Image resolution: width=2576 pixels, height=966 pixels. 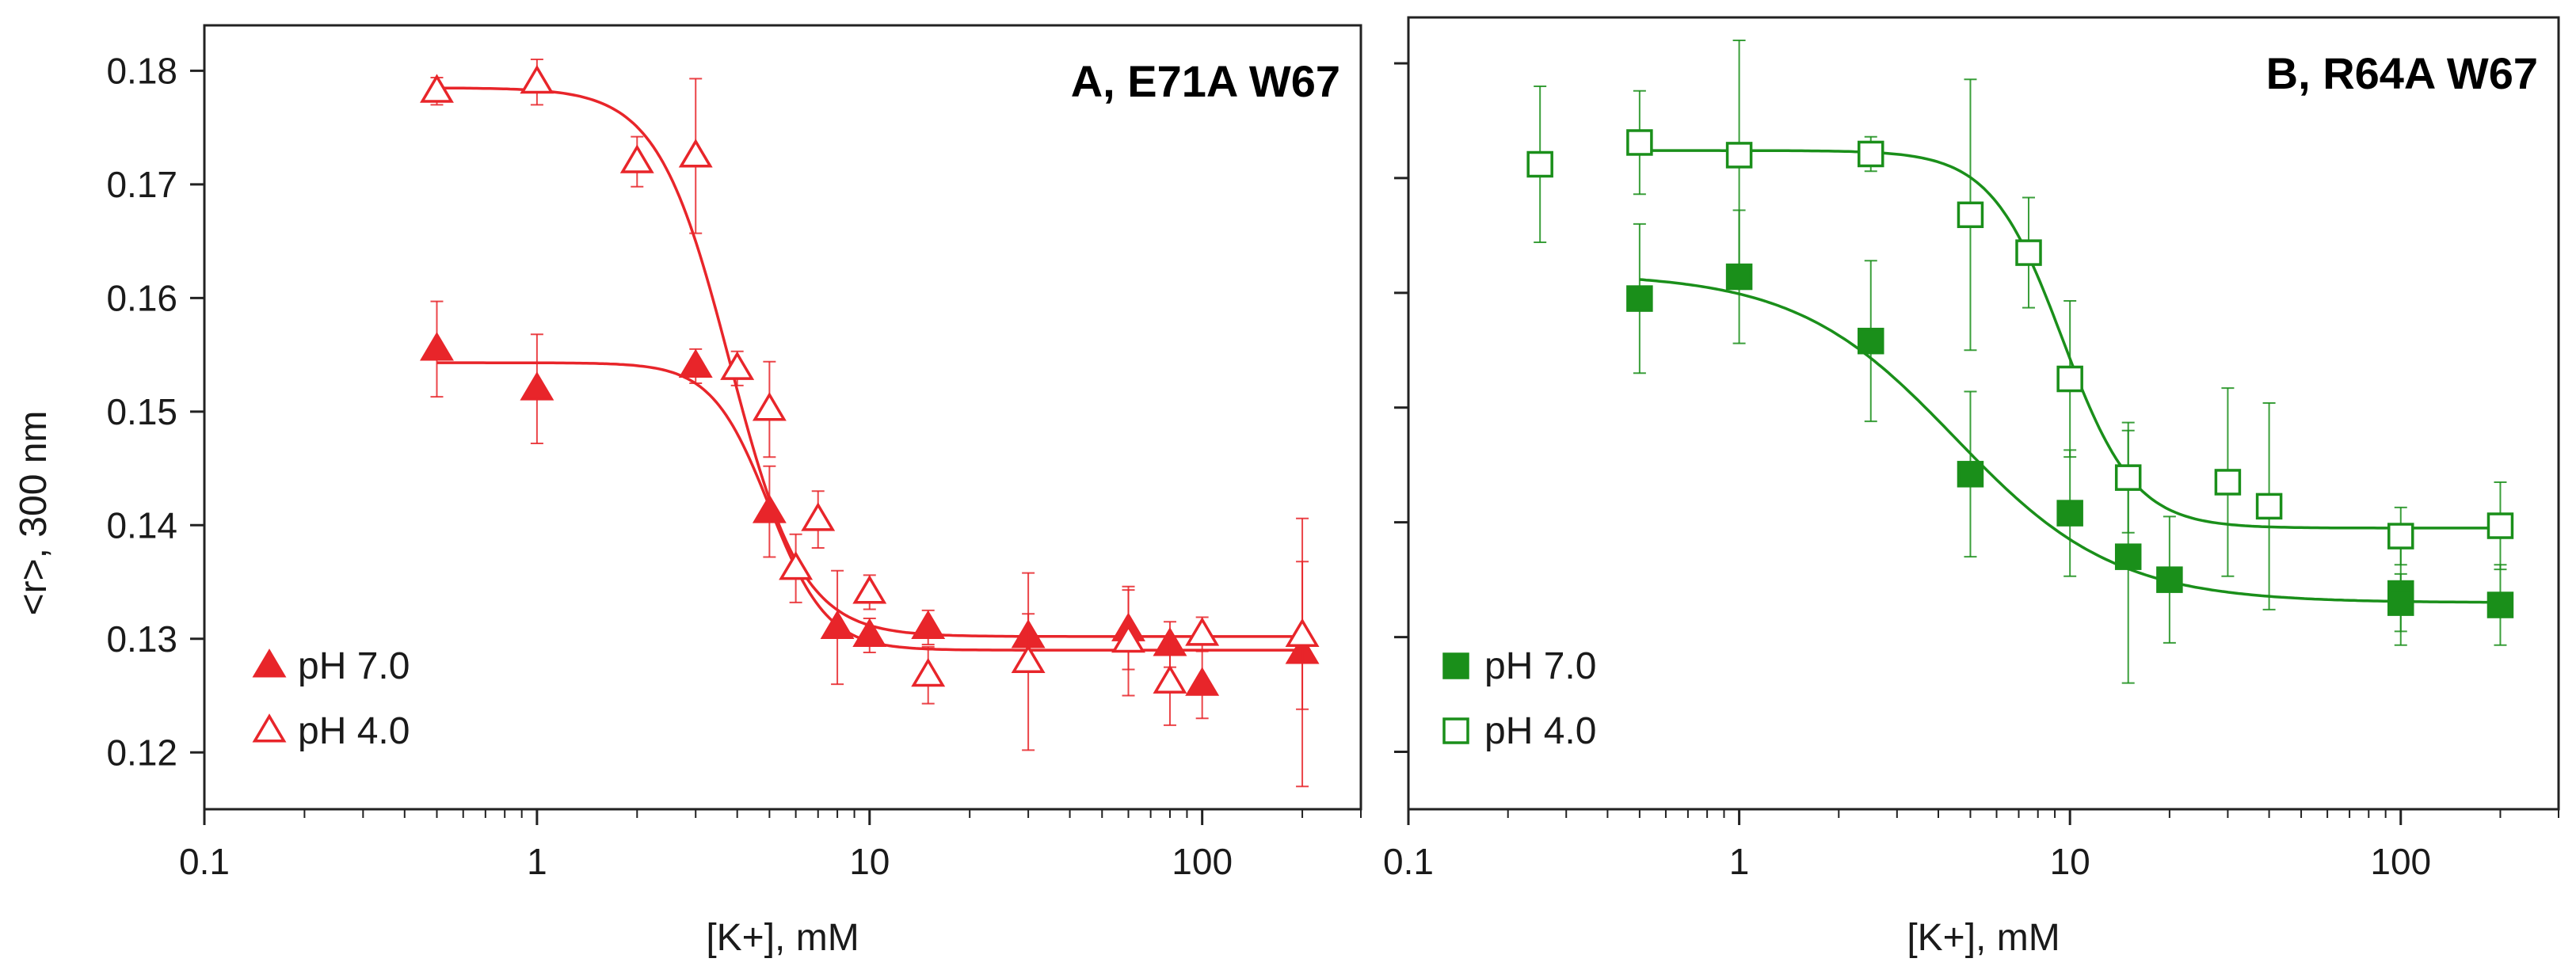 I want to click on panel-title: B, R64A W67, so click(x=2402, y=73).